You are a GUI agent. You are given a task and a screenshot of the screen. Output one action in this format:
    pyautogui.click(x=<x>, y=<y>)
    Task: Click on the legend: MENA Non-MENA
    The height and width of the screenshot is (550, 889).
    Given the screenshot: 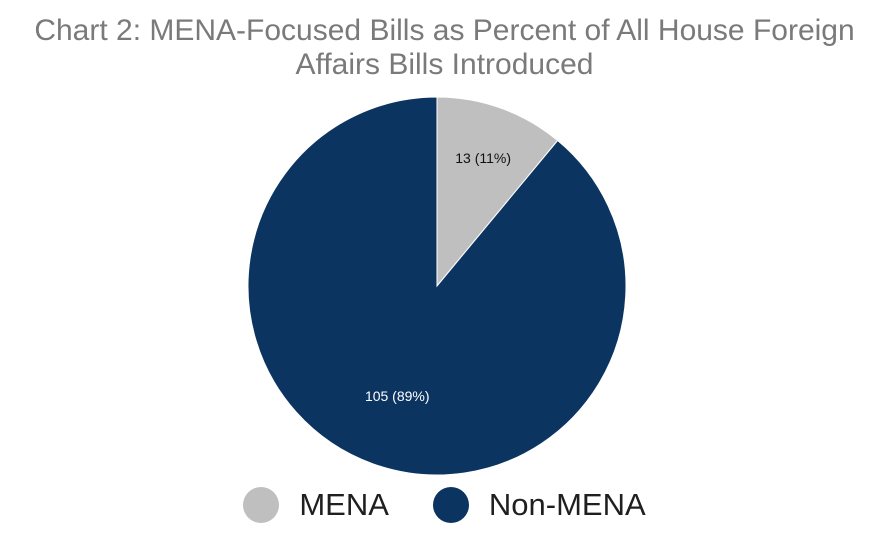 What is the action you would take?
    pyautogui.click(x=444, y=505)
    